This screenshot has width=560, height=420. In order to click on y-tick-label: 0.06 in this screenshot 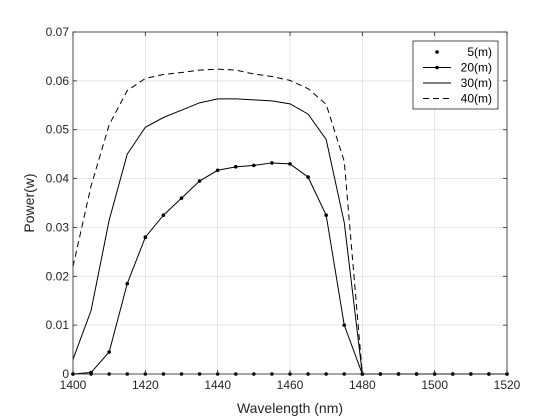, I will do `click(58, 81)`.